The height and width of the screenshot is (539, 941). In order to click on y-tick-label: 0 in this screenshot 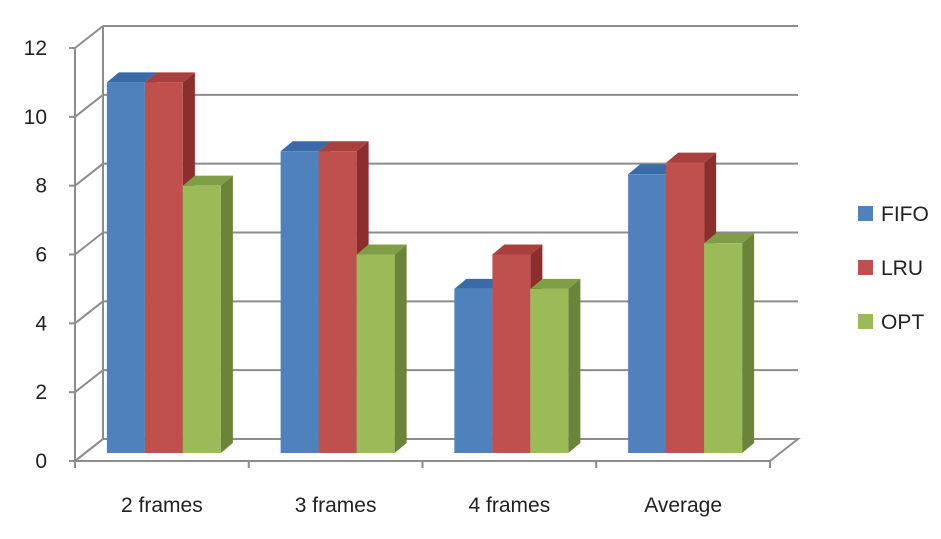, I will do `click(41, 461)`.